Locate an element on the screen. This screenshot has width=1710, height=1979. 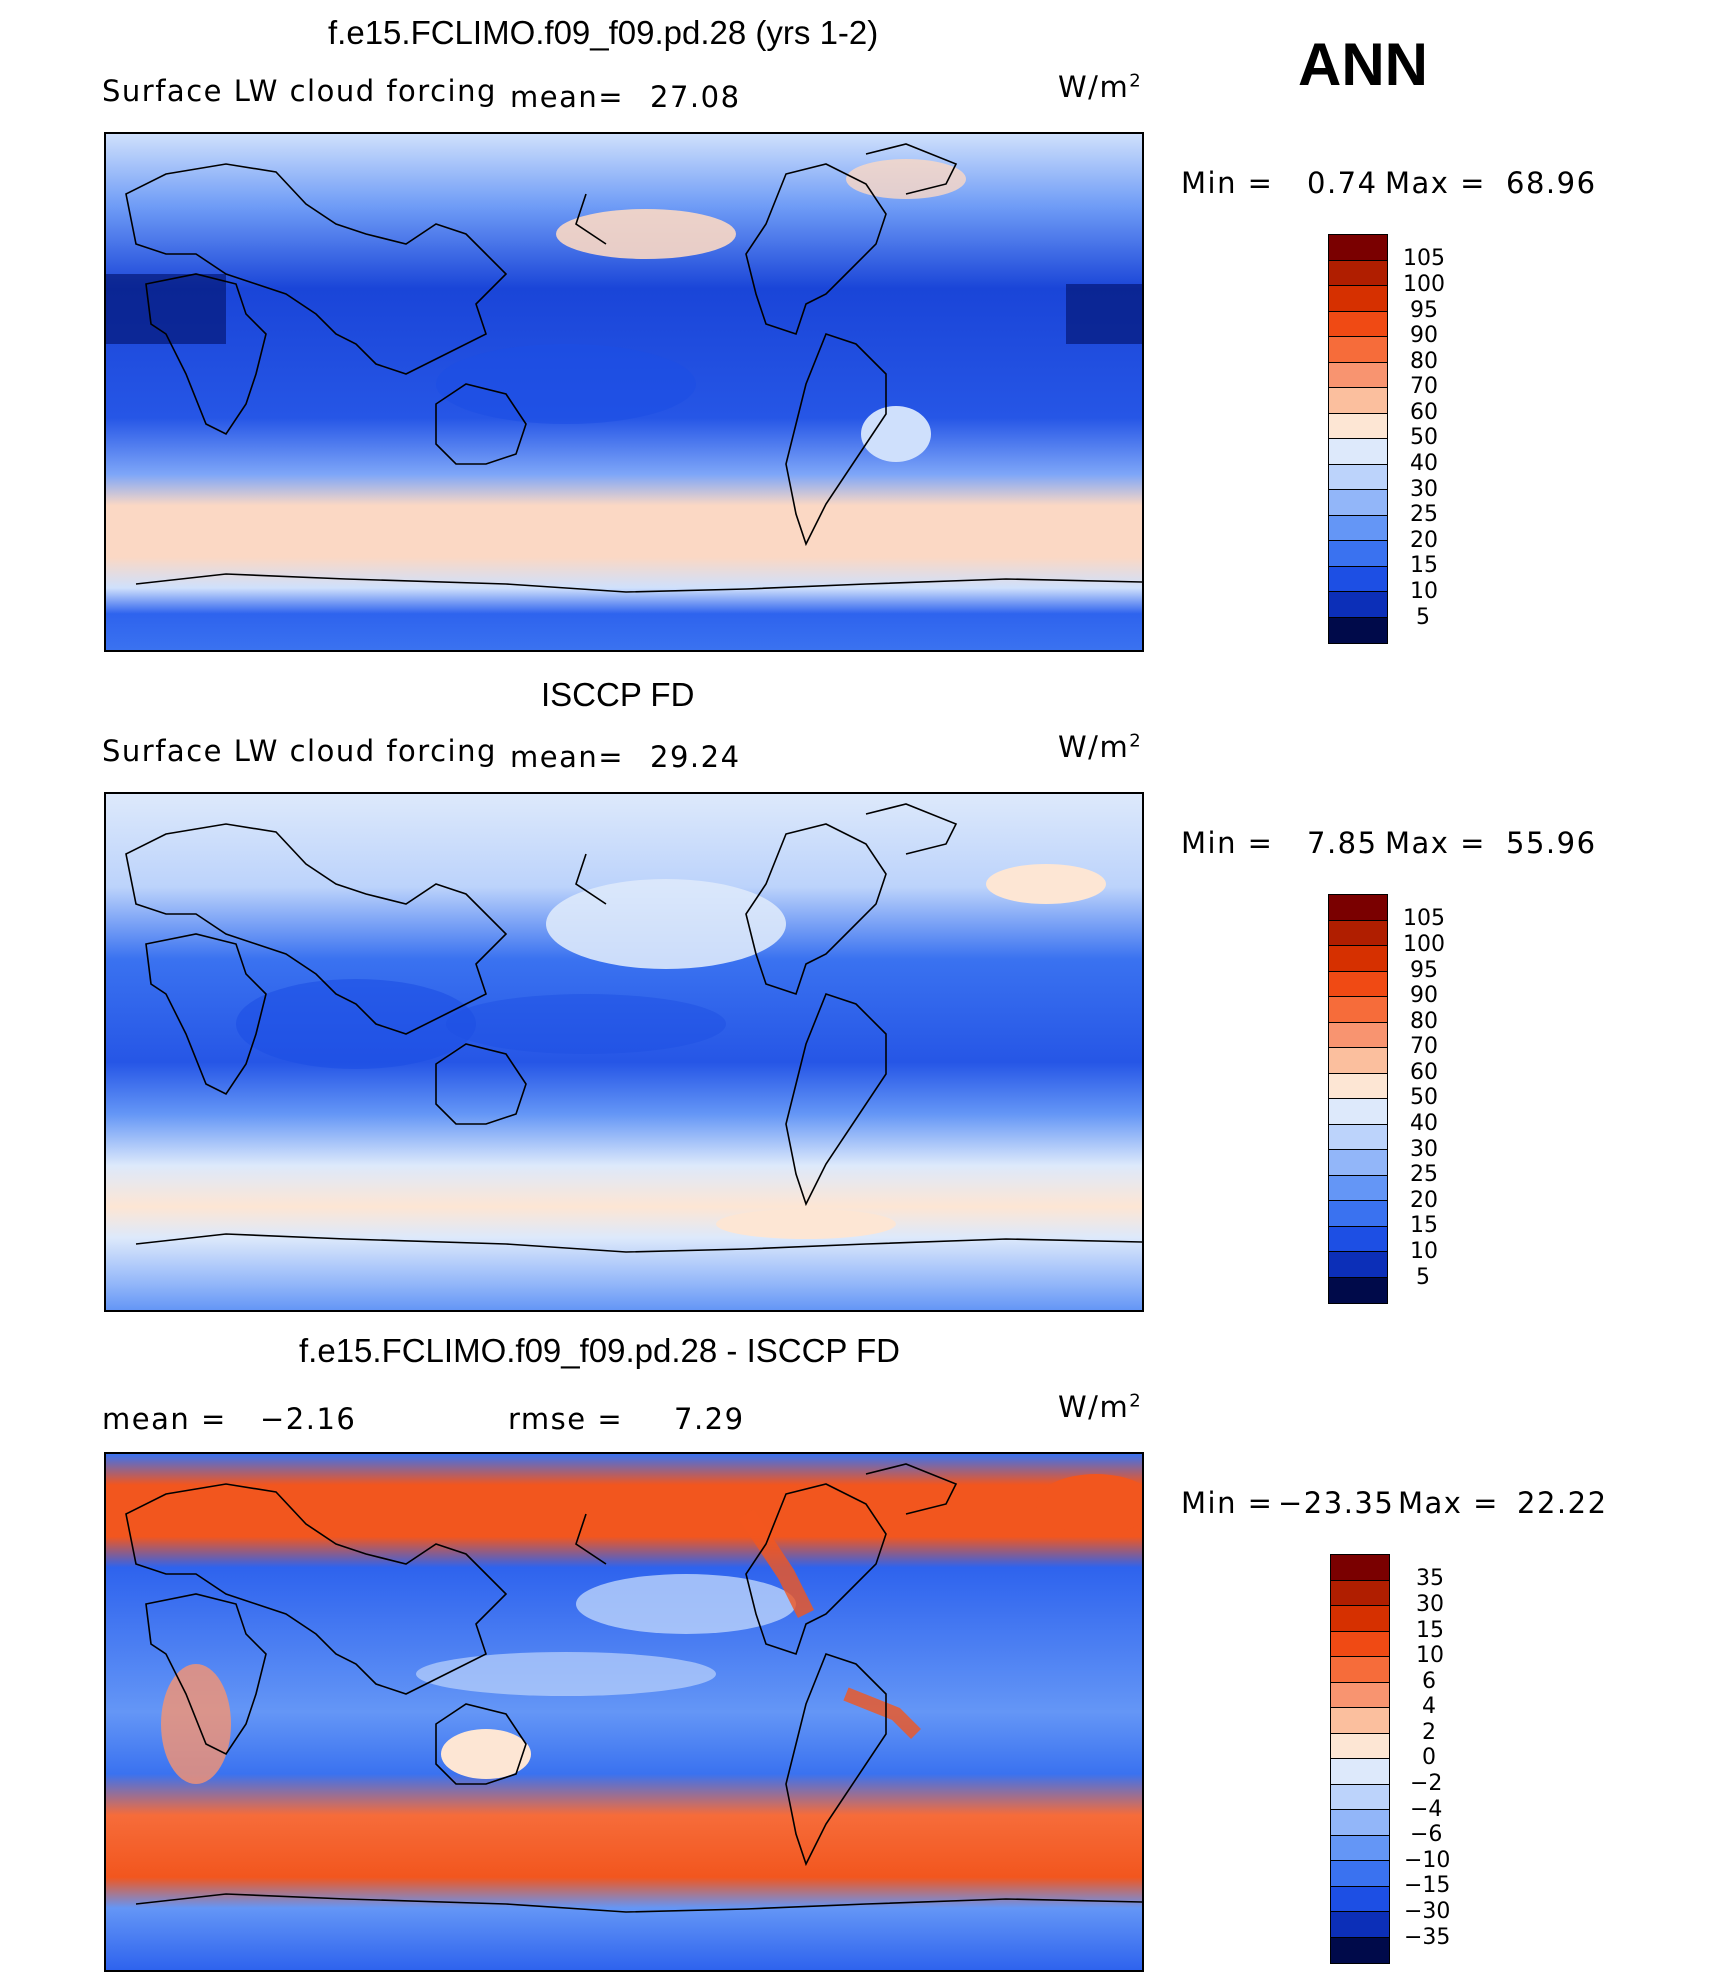
colorbar-tick-label: −4 is located at coordinates (1426, 1809).